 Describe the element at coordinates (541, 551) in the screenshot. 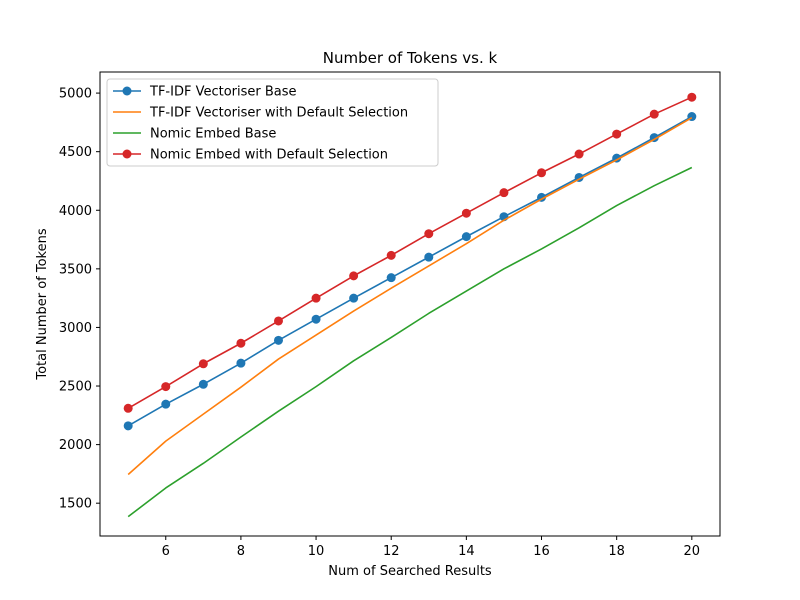

I see `x-tick-label: 16` at that location.